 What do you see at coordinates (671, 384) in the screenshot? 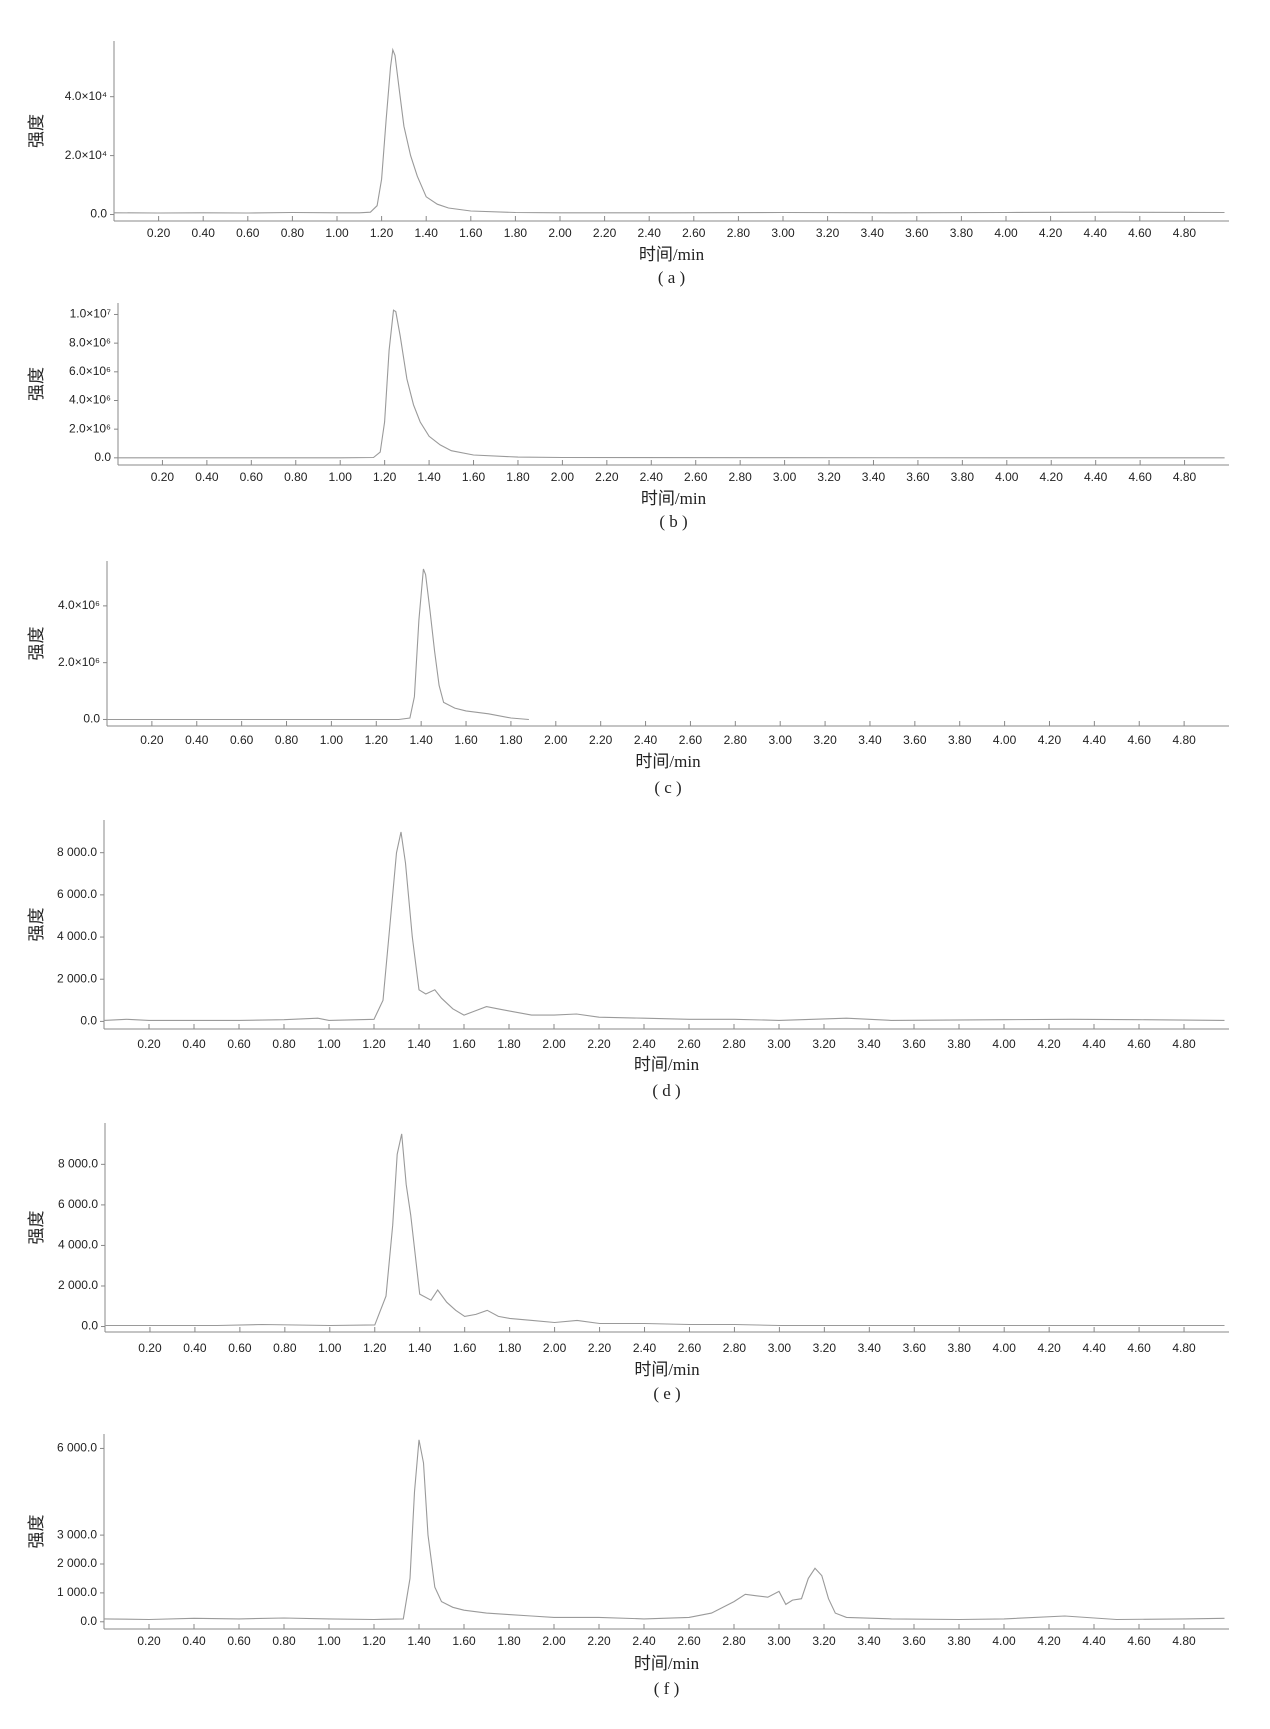
I see `trace` at bounding box center [671, 384].